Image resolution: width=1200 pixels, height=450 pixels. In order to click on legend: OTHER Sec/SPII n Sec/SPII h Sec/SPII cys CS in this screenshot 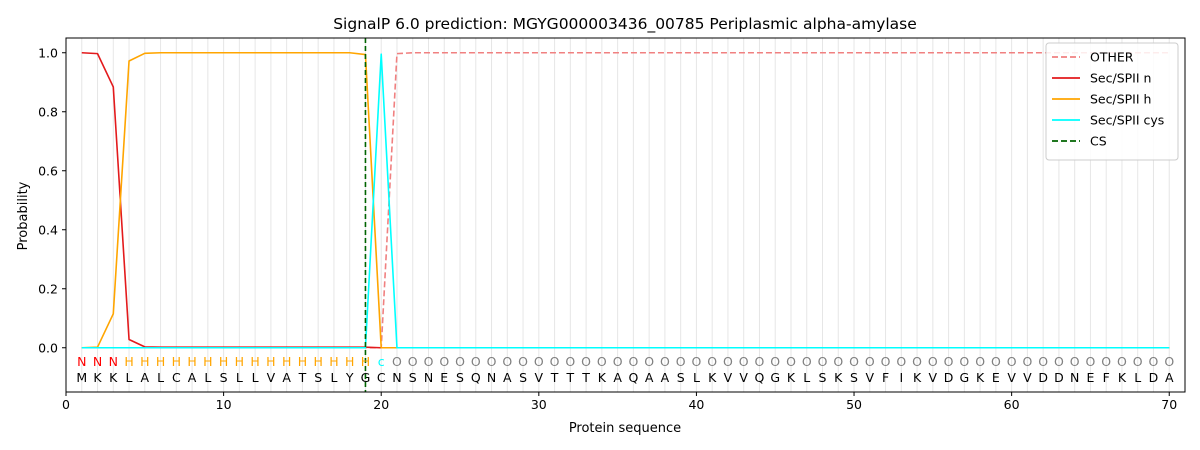, I will do `click(1112, 101)`.